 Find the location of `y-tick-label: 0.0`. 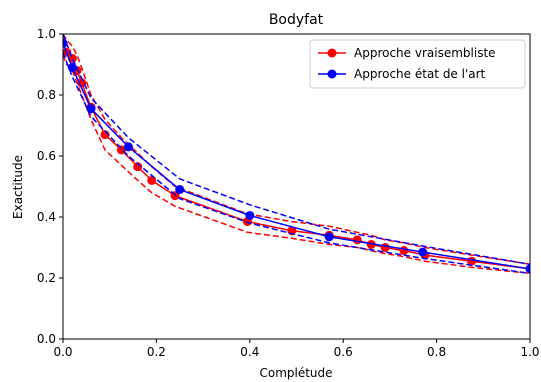

y-tick-label: 0.0 is located at coordinates (46, 339).